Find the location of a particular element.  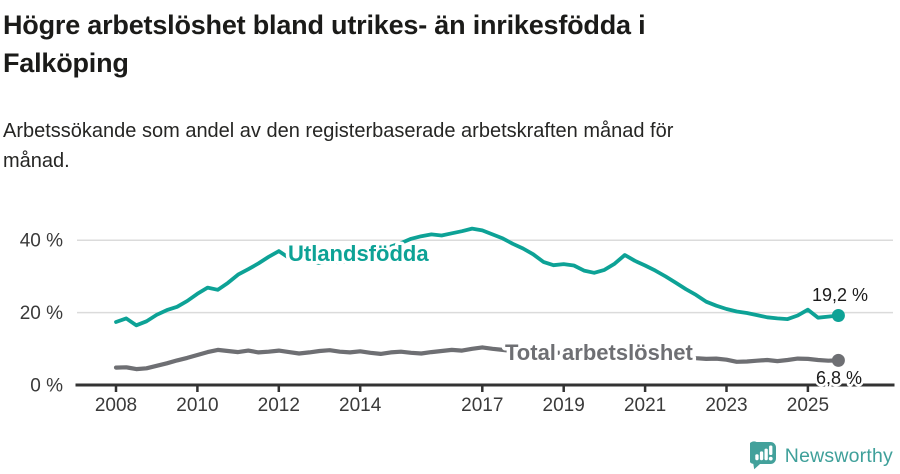

x-tick-label: 2017 is located at coordinates (482, 405).